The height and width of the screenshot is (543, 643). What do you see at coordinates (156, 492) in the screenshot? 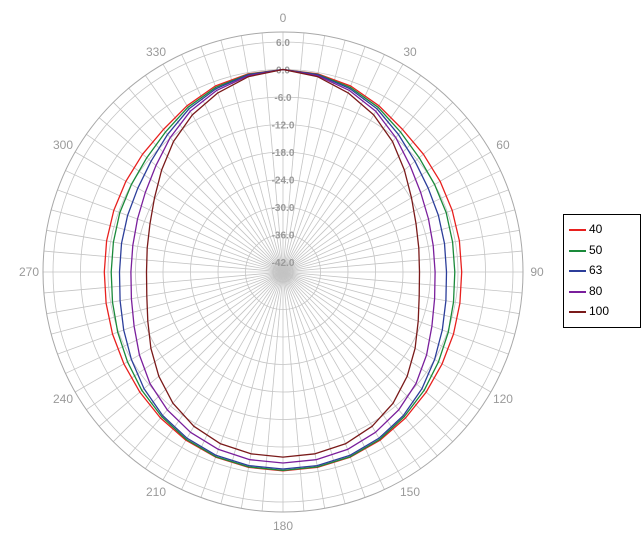
I see `angle-label-210: 210` at bounding box center [156, 492].